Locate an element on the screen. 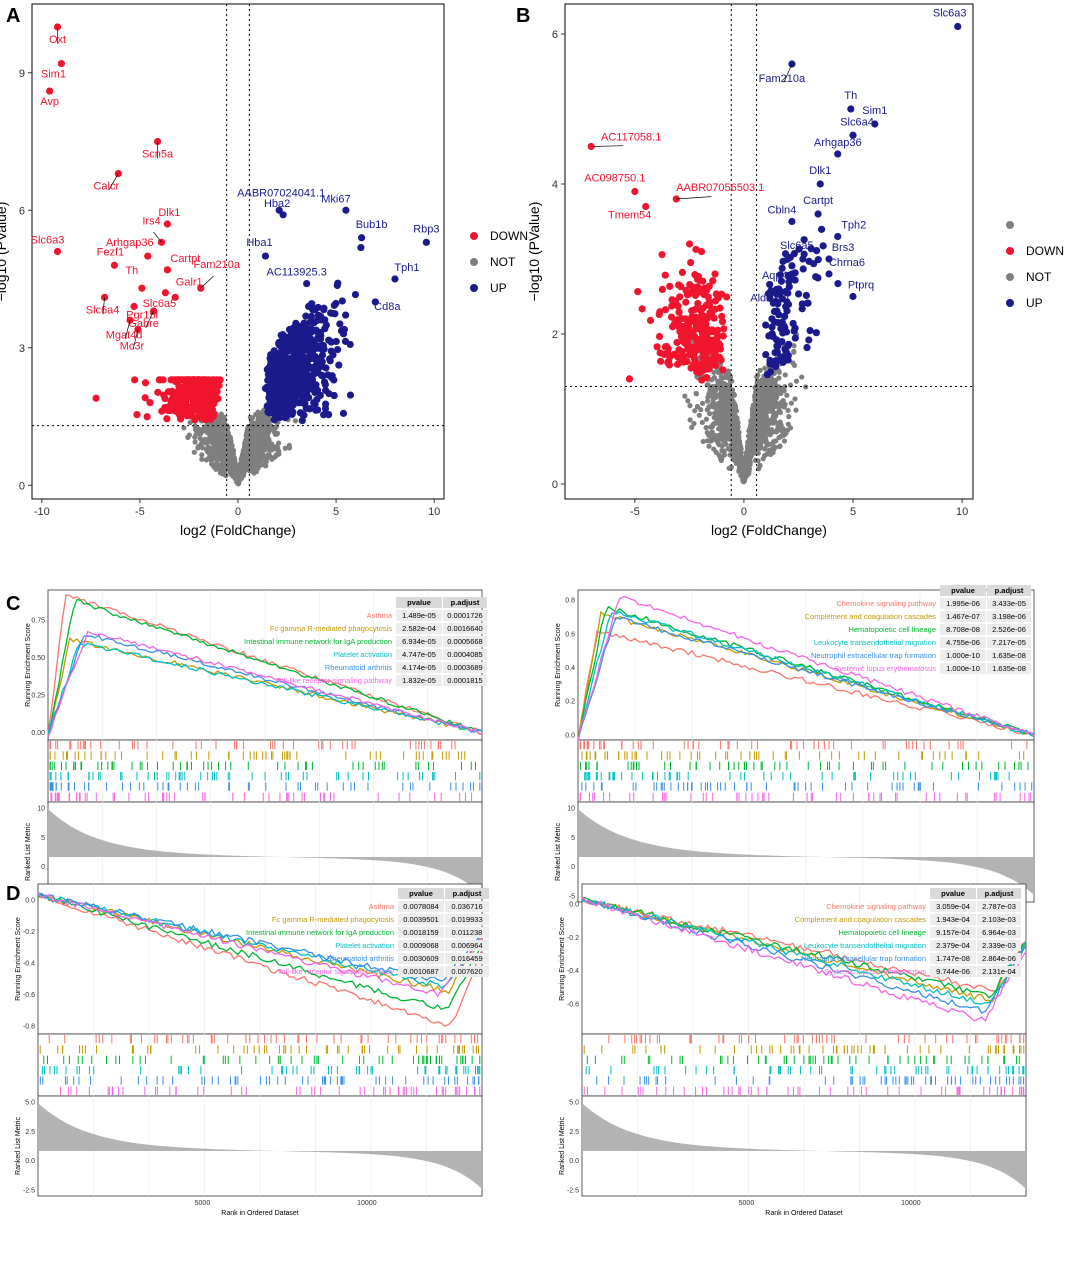  pathway-name: Toll-like receptor signaling pathway is located at coordinates (334, 680).